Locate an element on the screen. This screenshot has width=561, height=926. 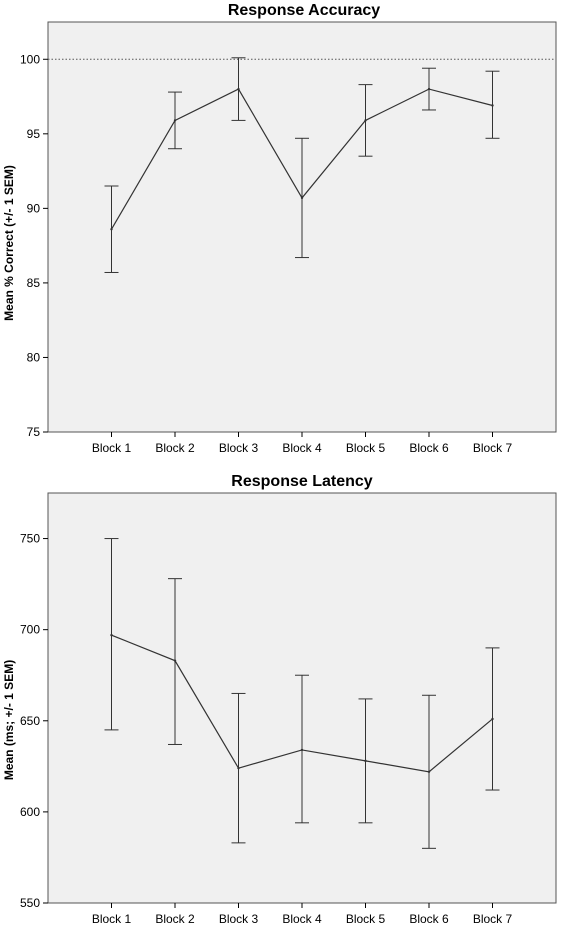
accuracy-y-tick-label: 85 is located at coordinates (34, 283).